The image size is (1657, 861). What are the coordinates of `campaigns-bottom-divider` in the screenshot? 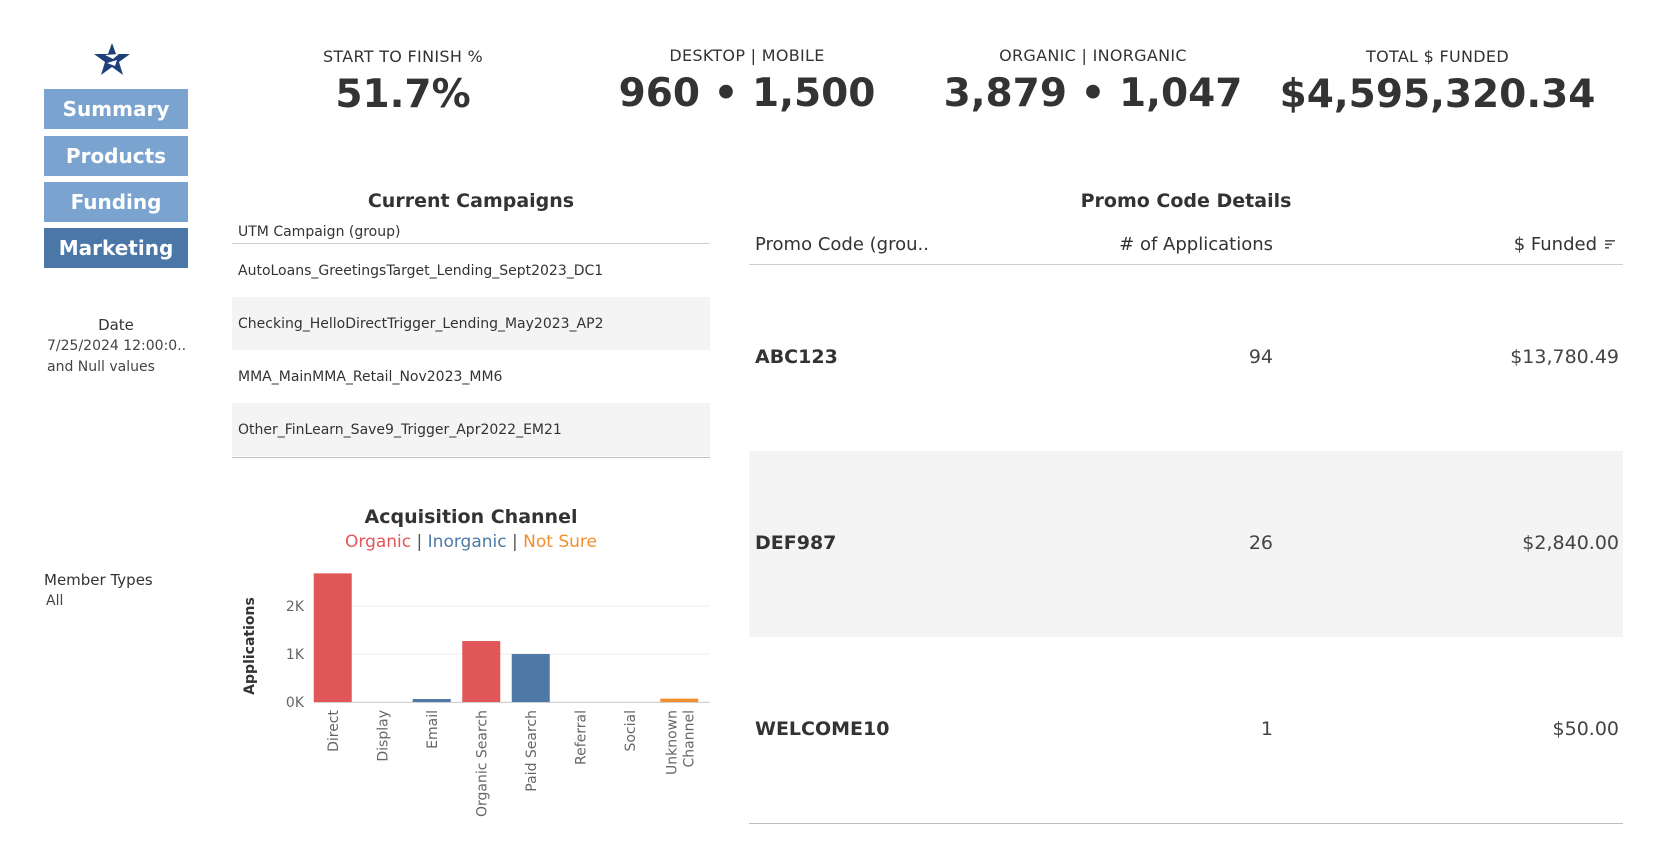 It's located at (471, 457).